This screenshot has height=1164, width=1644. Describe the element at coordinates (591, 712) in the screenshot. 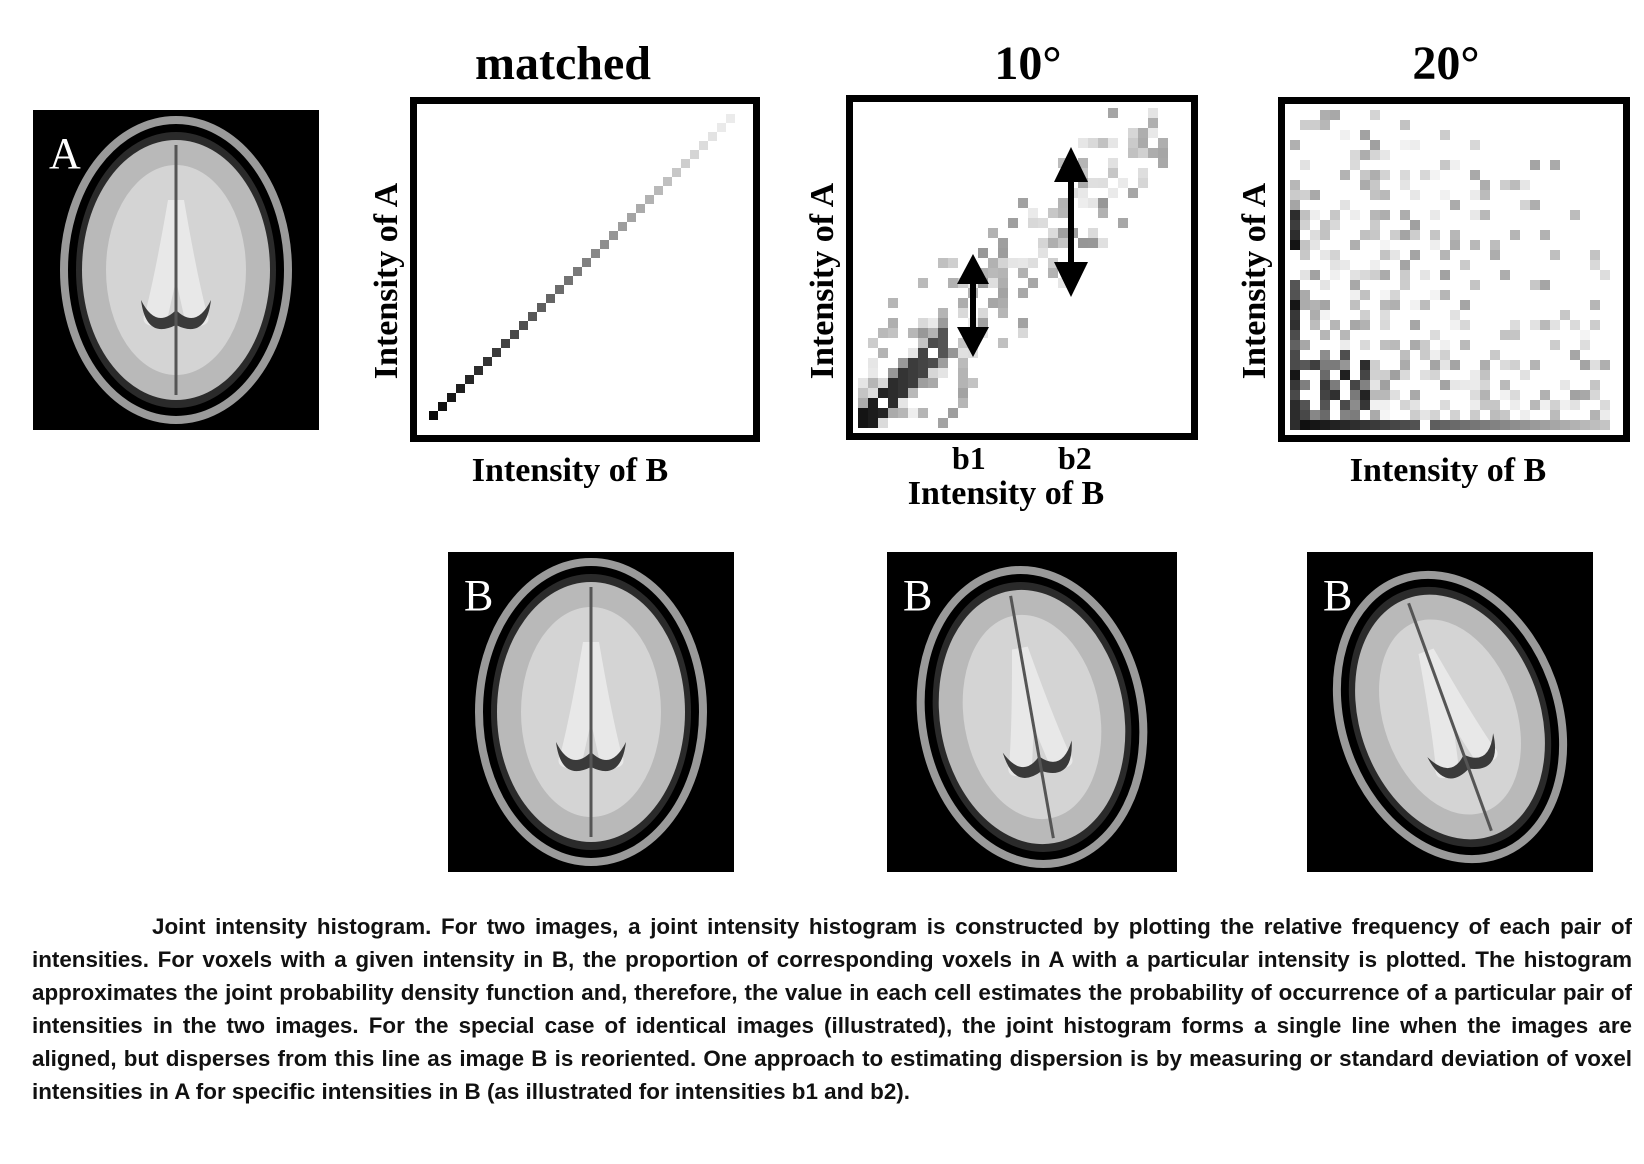

I see `brain-image-b-matched: B` at that location.